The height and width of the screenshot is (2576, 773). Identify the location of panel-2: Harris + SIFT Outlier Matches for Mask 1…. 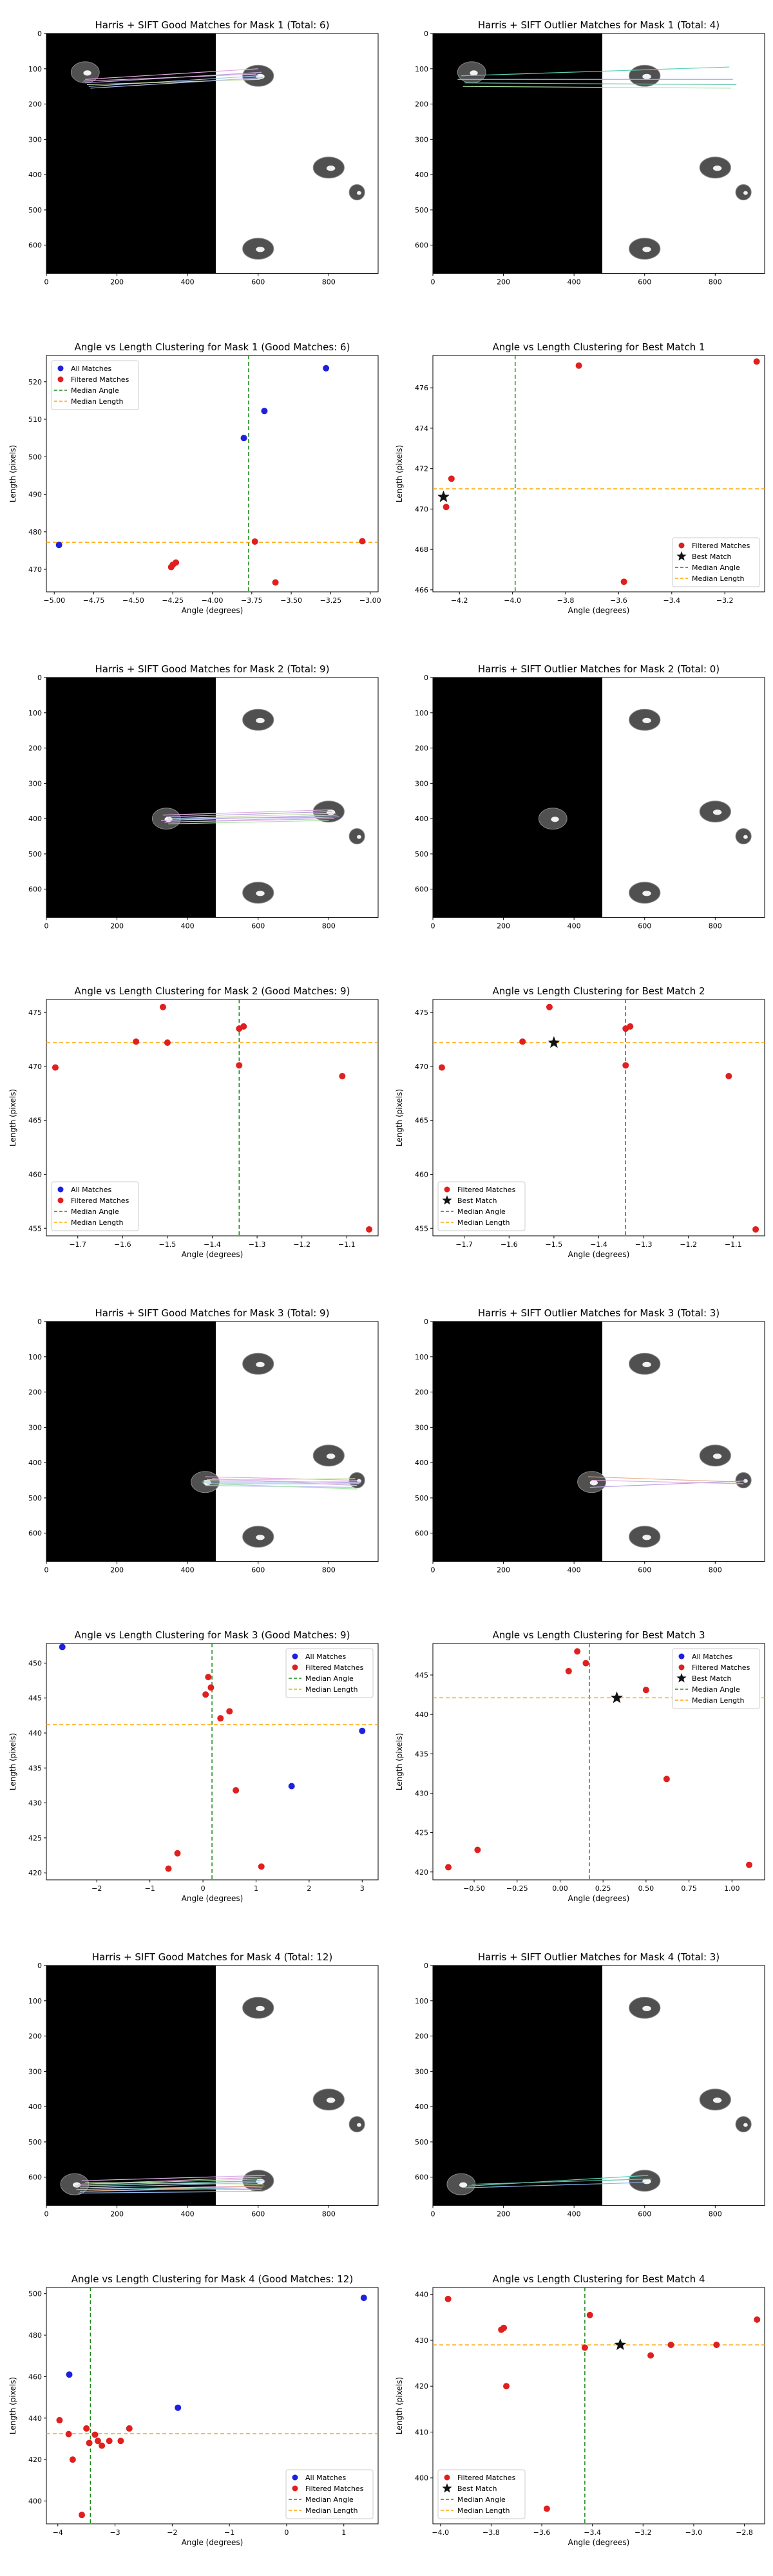
(590, 153).